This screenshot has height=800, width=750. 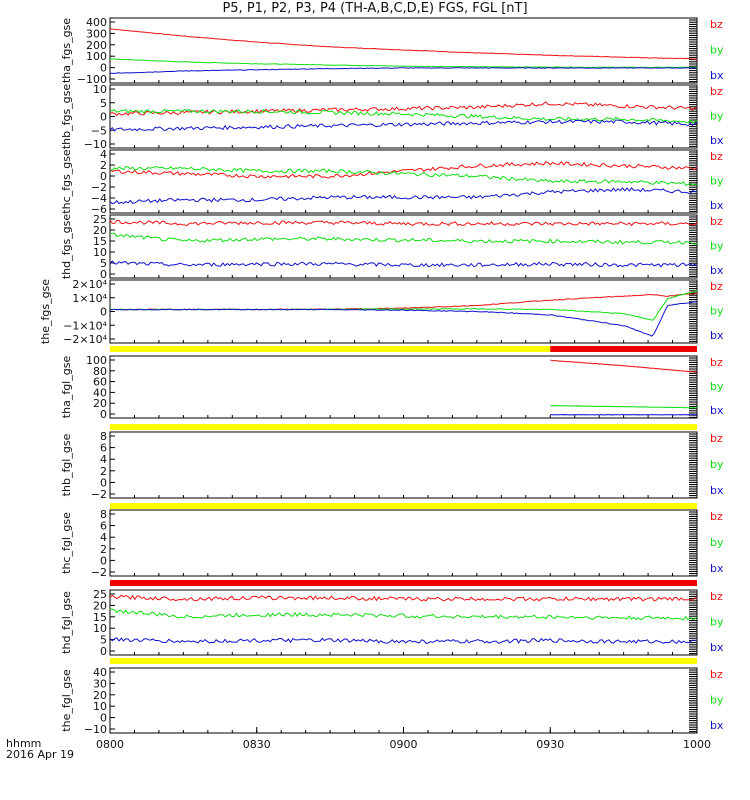 I want to click on y-tick-label: 60, so click(x=100, y=382).